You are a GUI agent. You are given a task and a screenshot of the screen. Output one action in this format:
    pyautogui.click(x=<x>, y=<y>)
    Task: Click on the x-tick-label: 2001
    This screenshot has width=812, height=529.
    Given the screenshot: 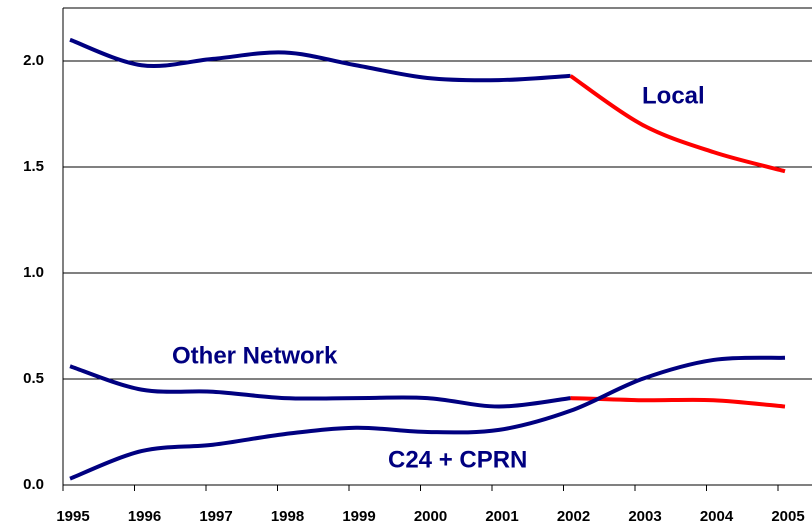 What is the action you would take?
    pyautogui.click(x=501, y=516)
    